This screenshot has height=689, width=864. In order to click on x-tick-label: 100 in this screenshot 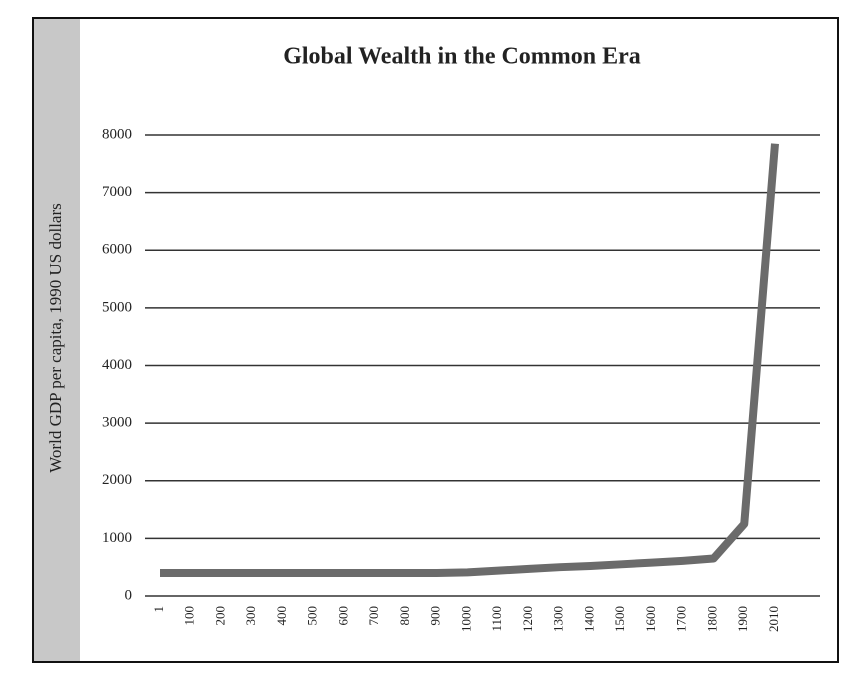, I will do `click(189, 616)`.